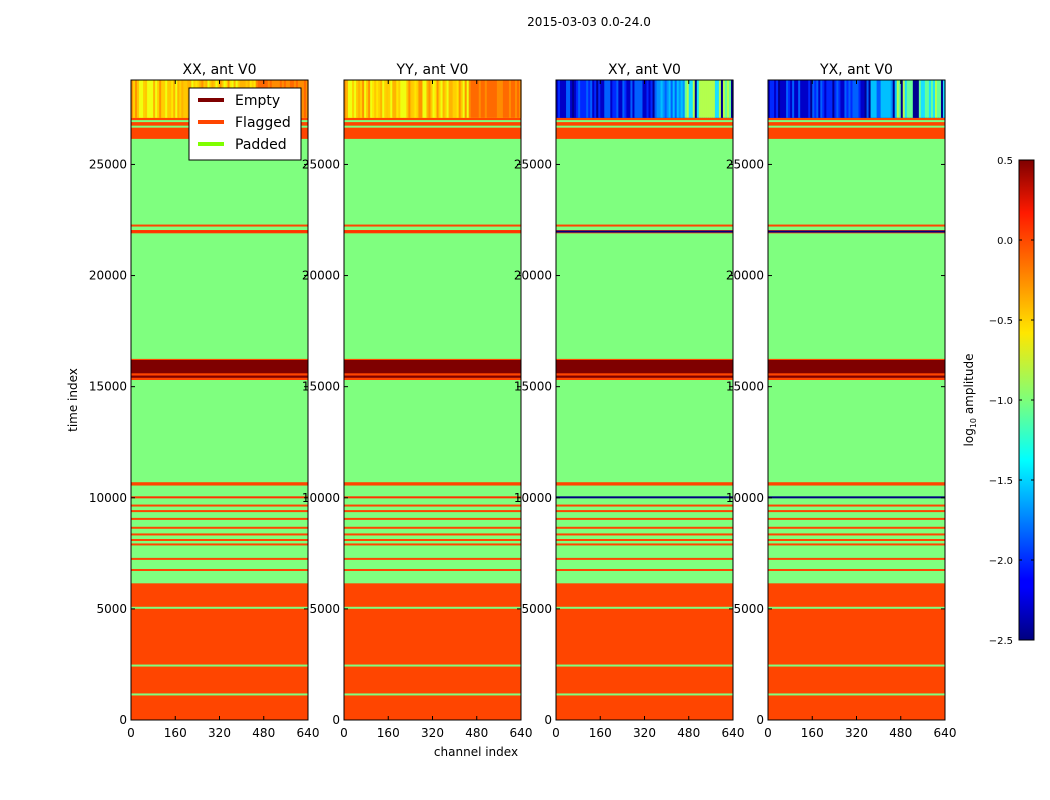 The height and width of the screenshot is (800, 1050). I want to click on colorbar-tick-label: −1.0, so click(1001, 401).